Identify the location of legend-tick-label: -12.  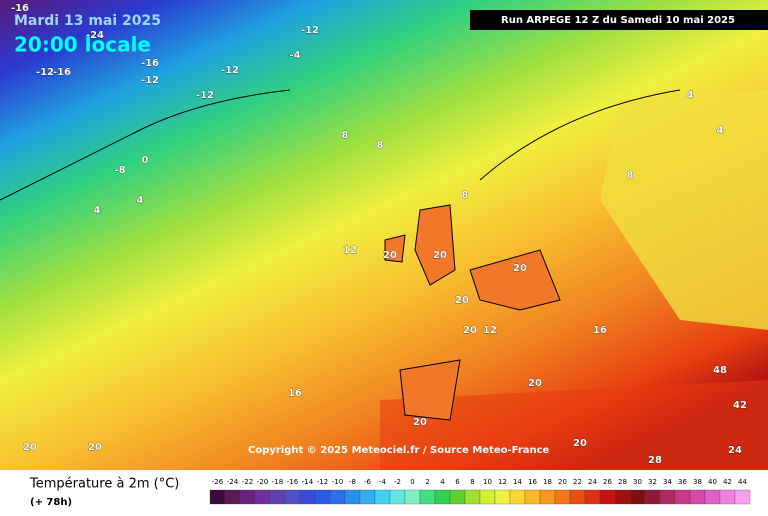
(322, 482).